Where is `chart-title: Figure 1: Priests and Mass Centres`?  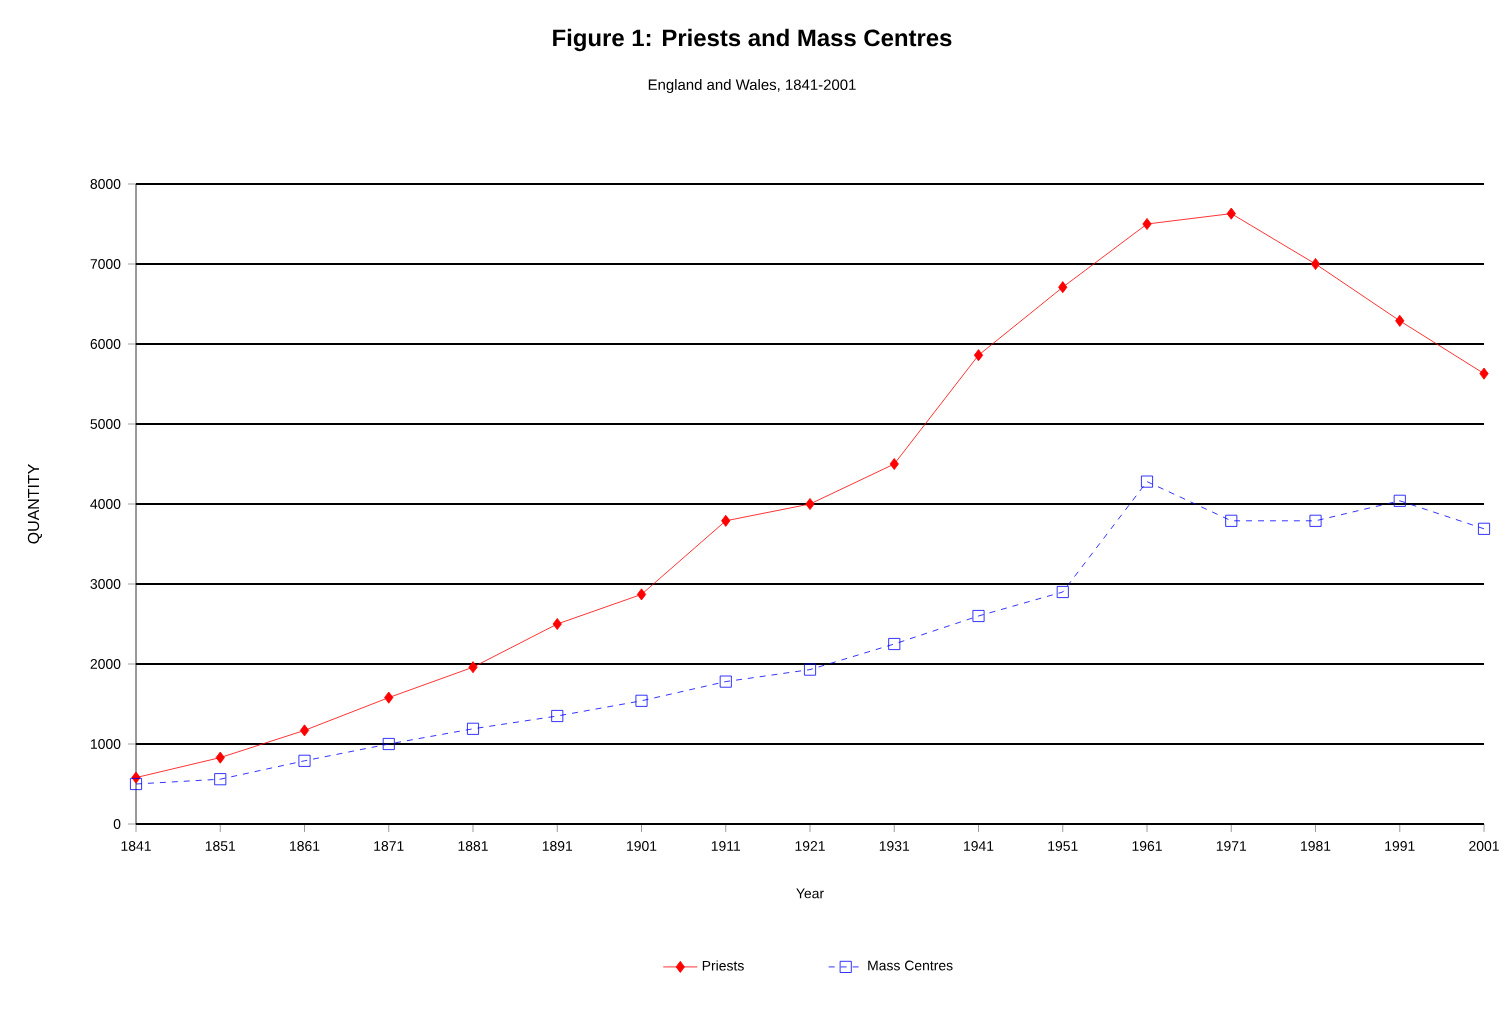 chart-title: Figure 1: Priests and Mass Centres is located at coordinates (752, 40).